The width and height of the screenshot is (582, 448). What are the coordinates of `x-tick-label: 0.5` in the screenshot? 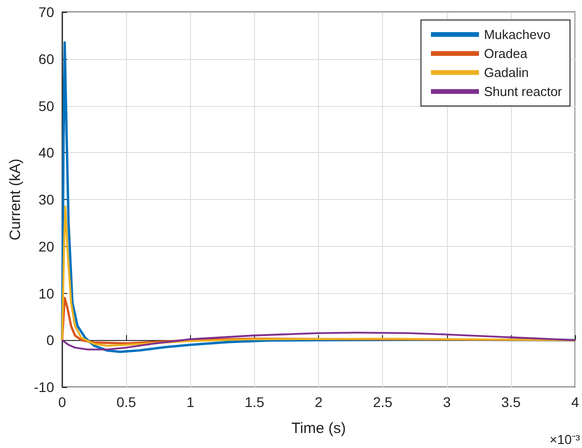 It's located at (126, 402).